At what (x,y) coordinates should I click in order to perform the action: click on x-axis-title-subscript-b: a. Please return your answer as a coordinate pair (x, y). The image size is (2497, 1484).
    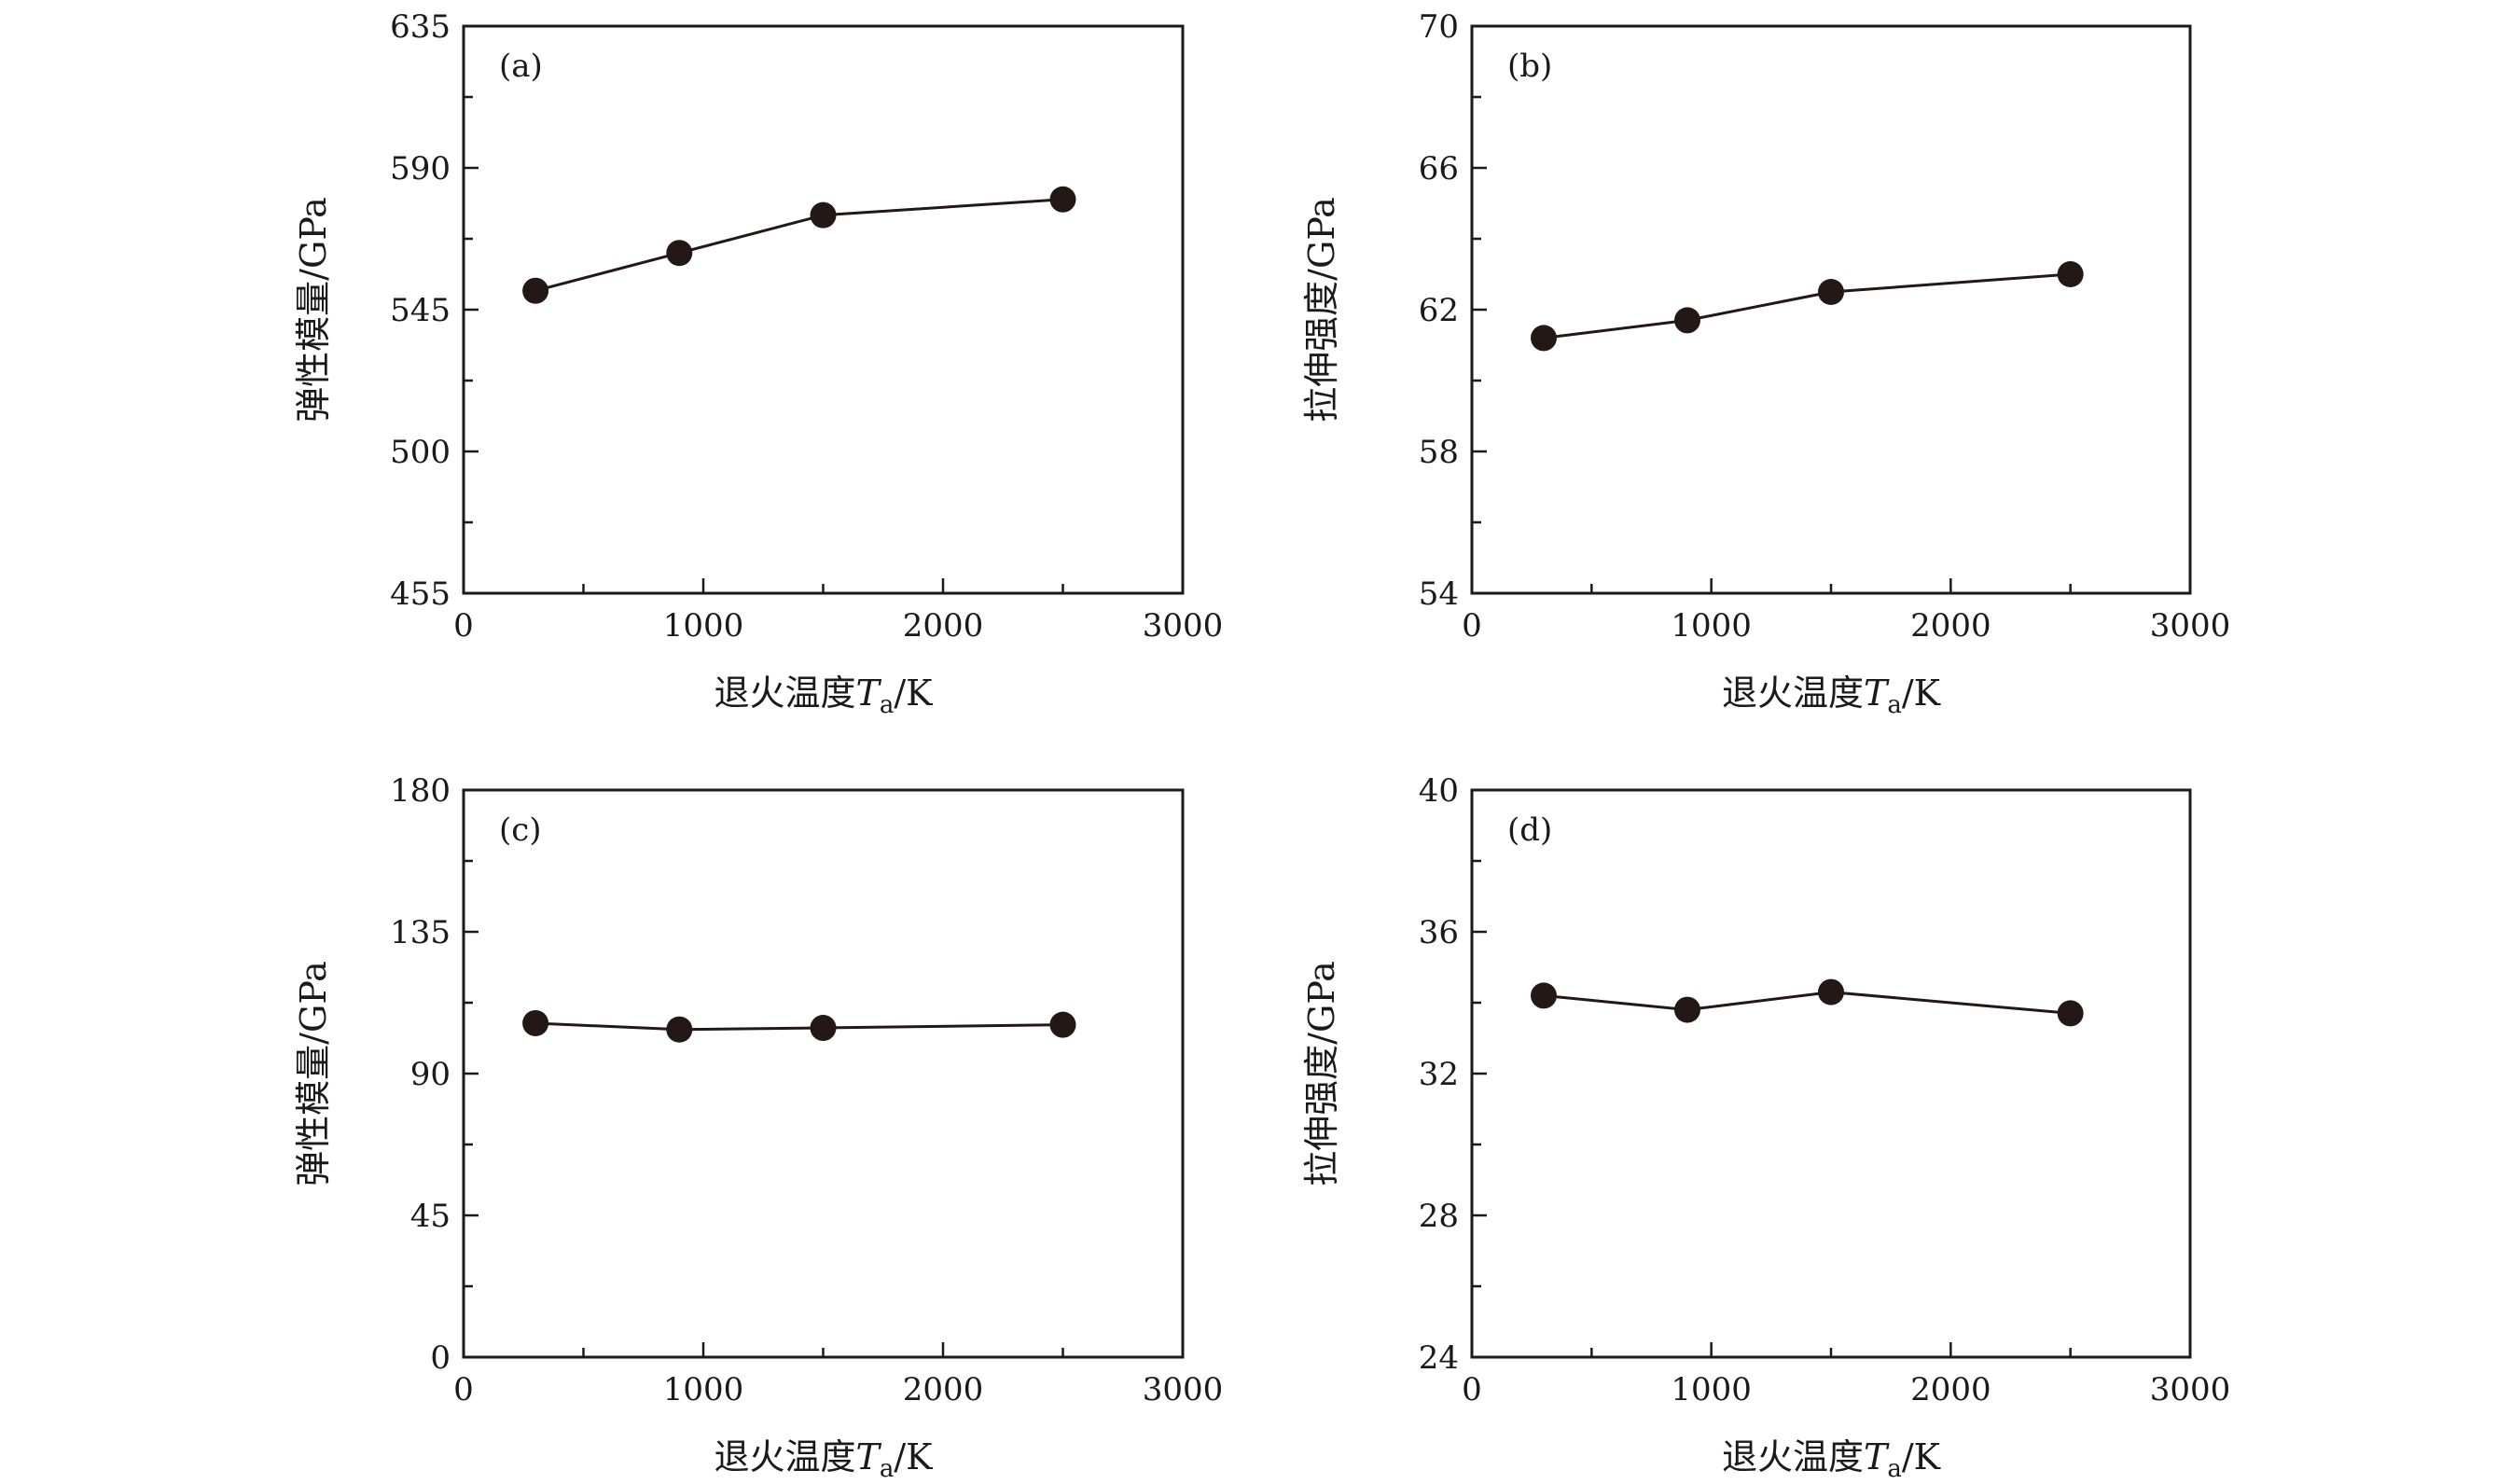
    Looking at the image, I should click on (1894, 705).